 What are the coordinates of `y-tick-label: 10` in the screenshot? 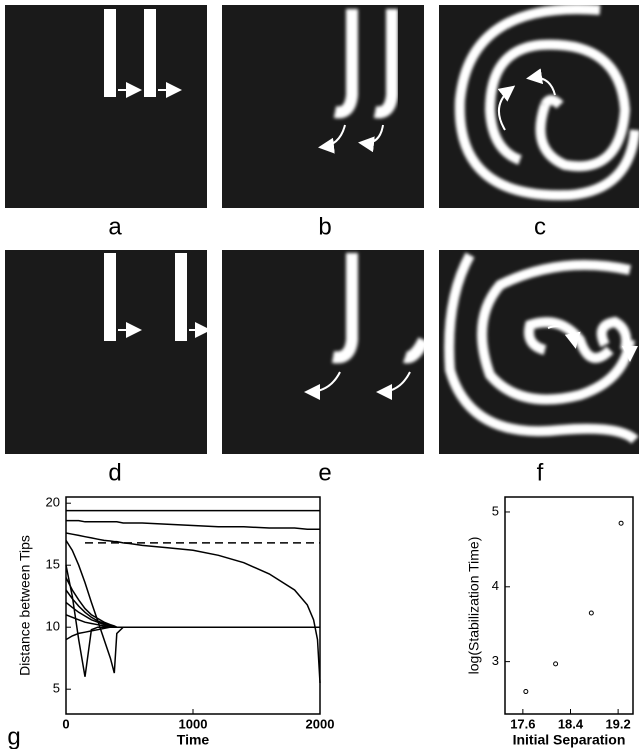 It's located at (53, 626).